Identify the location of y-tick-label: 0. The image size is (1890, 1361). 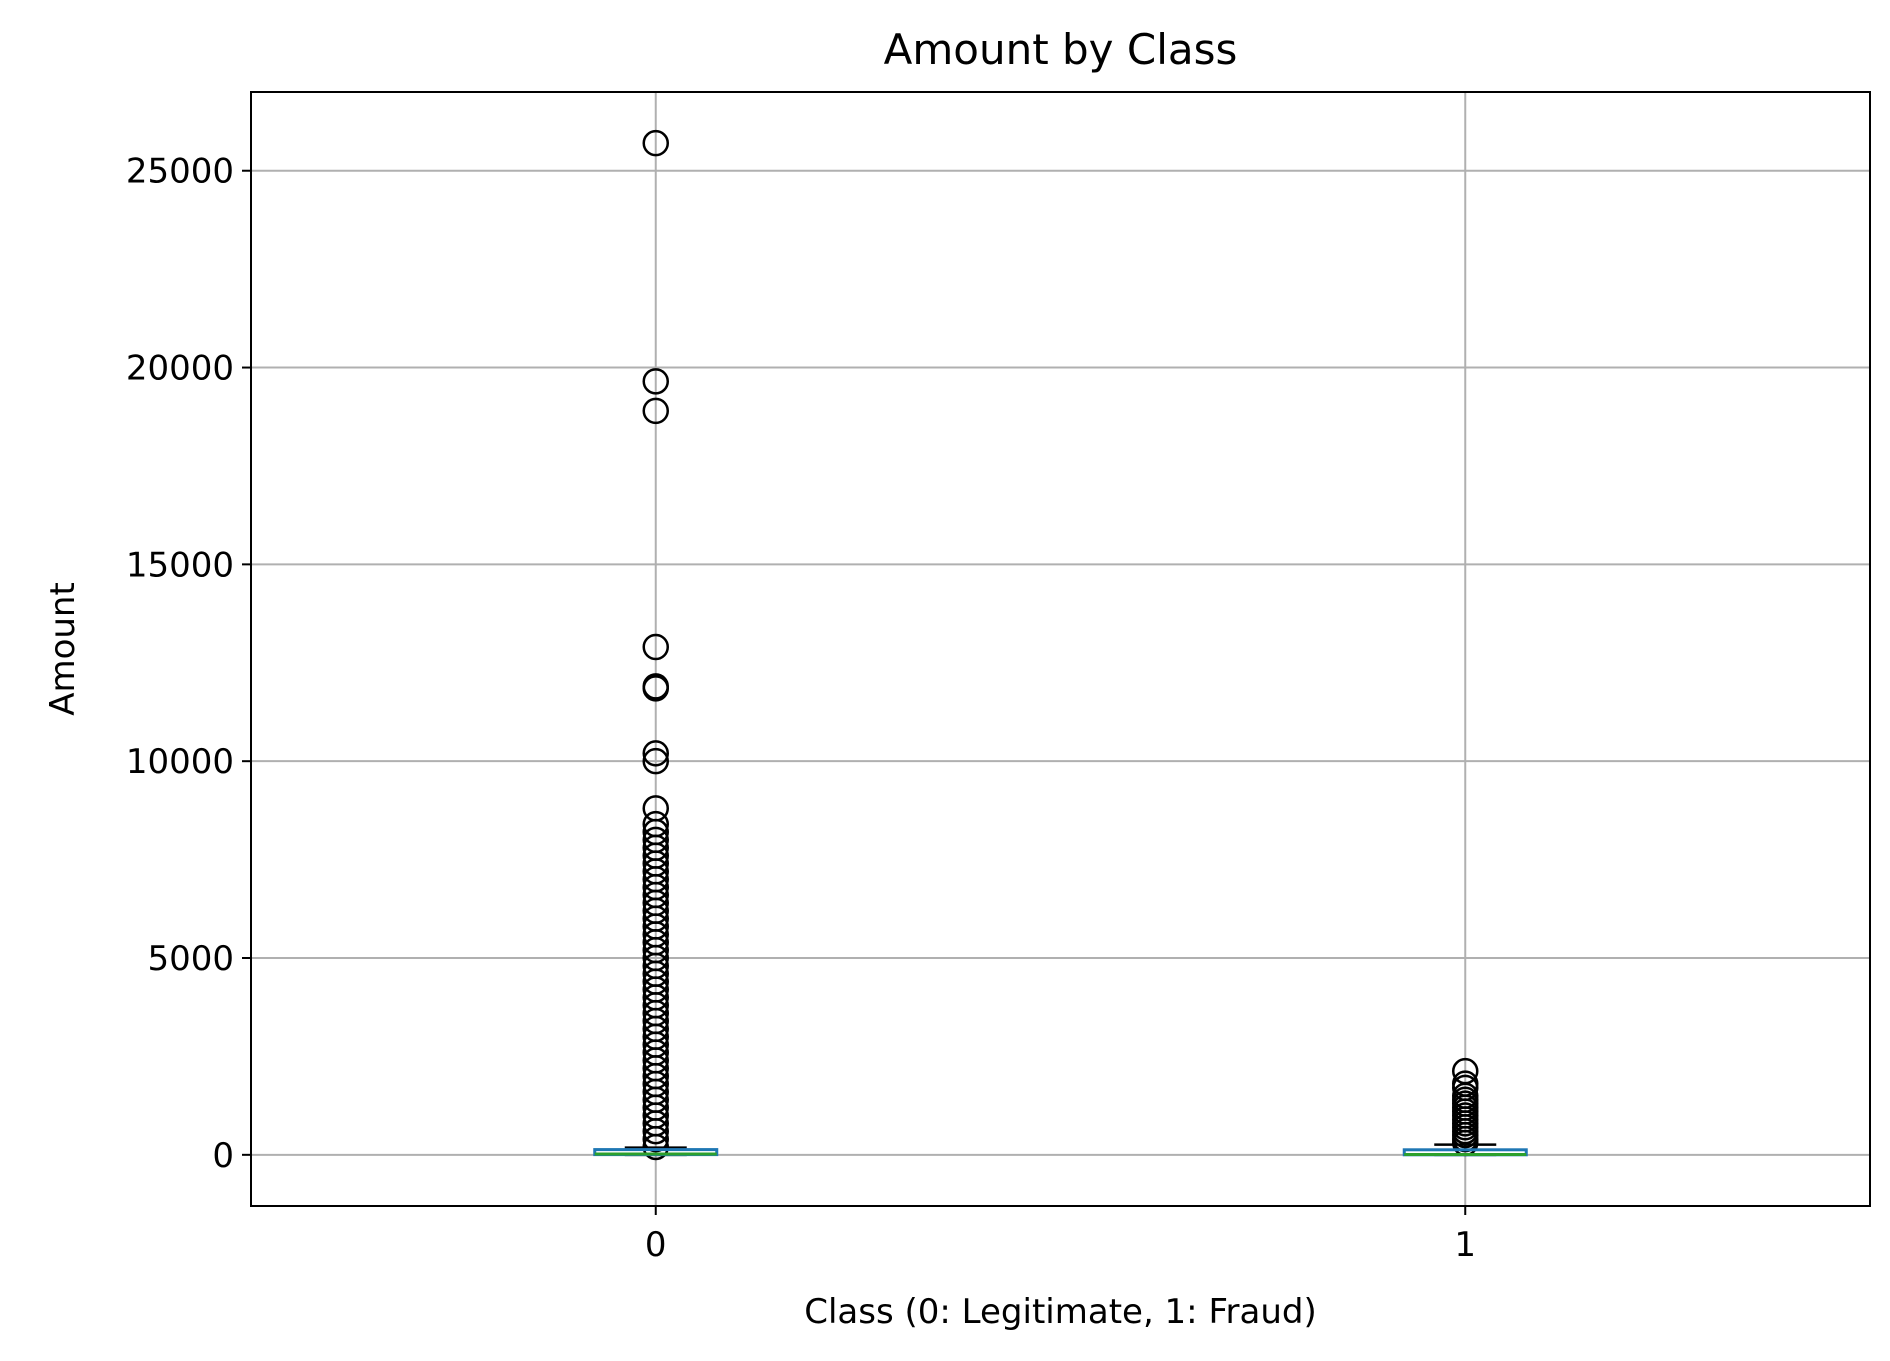
(223, 1156).